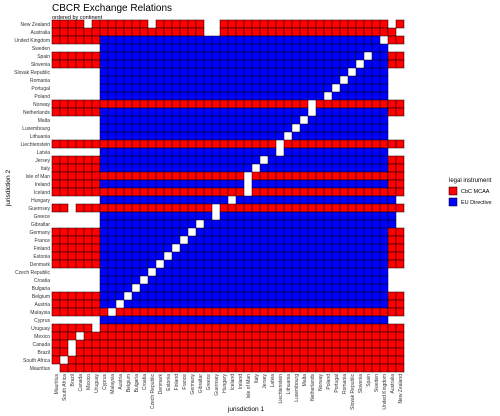  I want to click on y-tick-mexico: Mexico, so click(42, 337).